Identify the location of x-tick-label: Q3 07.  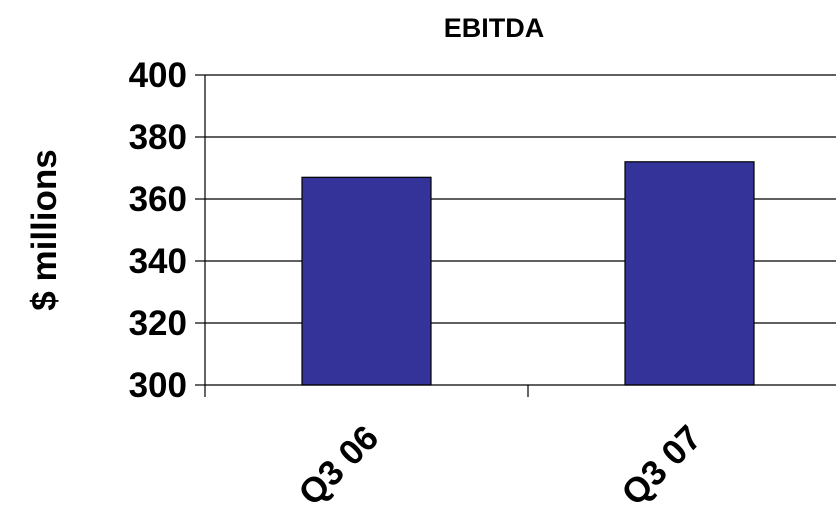
(661, 465).